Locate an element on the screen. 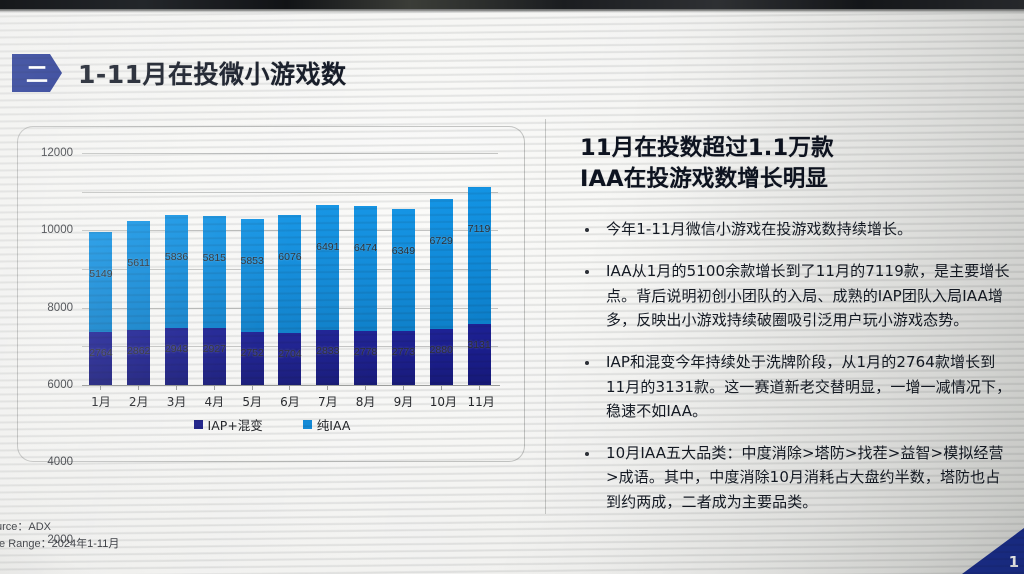 The width and height of the screenshot is (1024, 574). bar-segment-iaa: 5815 is located at coordinates (214, 272).